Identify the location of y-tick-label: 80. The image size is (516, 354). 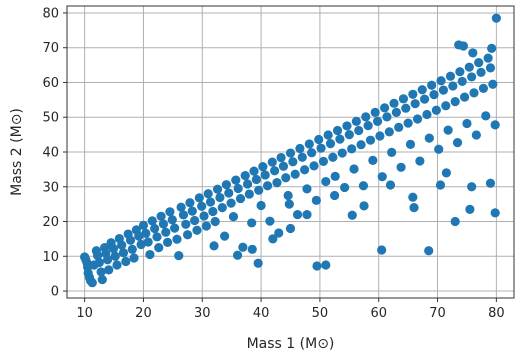
(50, 13).